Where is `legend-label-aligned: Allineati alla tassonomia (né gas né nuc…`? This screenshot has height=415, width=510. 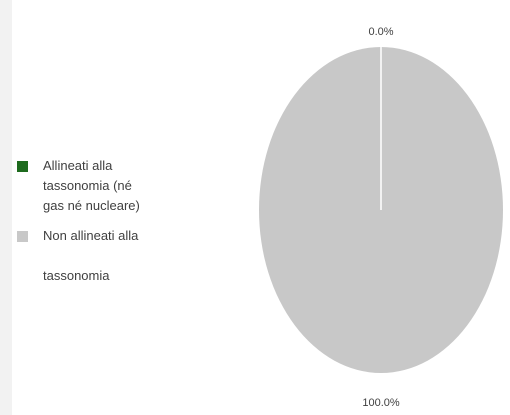 legend-label-aligned: Allineati alla tassonomia (né gas né nuc… is located at coordinates (91, 185).